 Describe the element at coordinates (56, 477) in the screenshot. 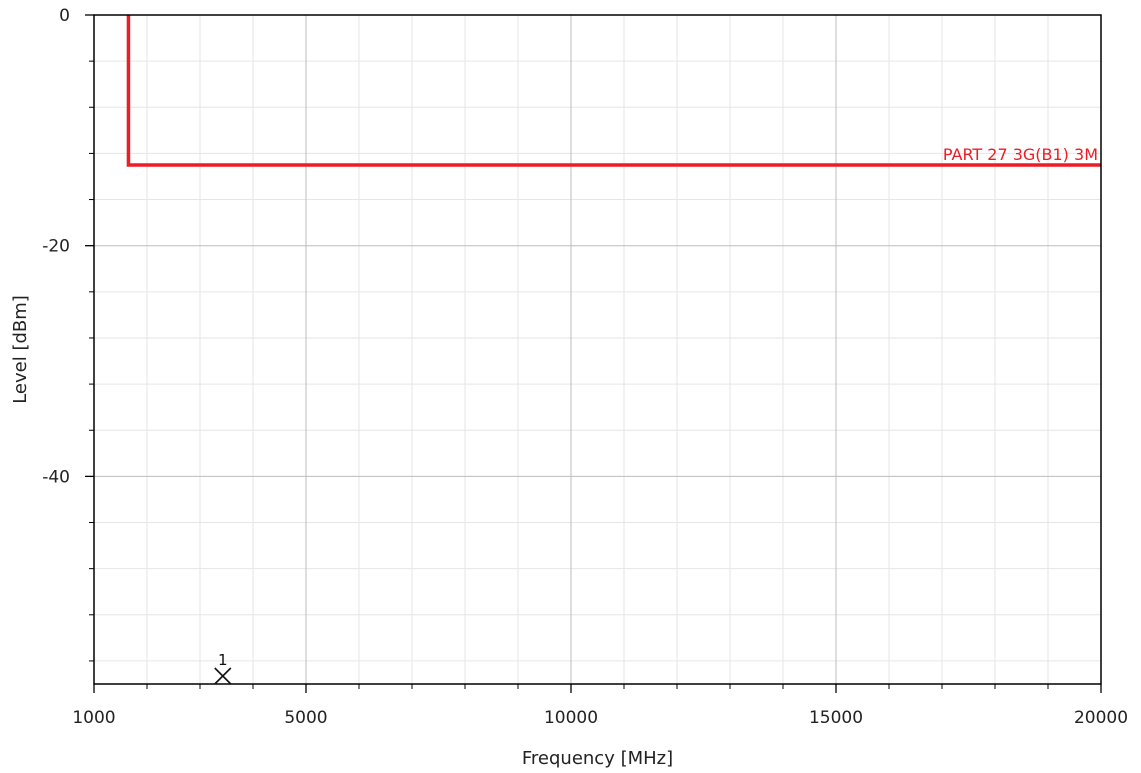

I see `y-tick-label: -40` at that location.